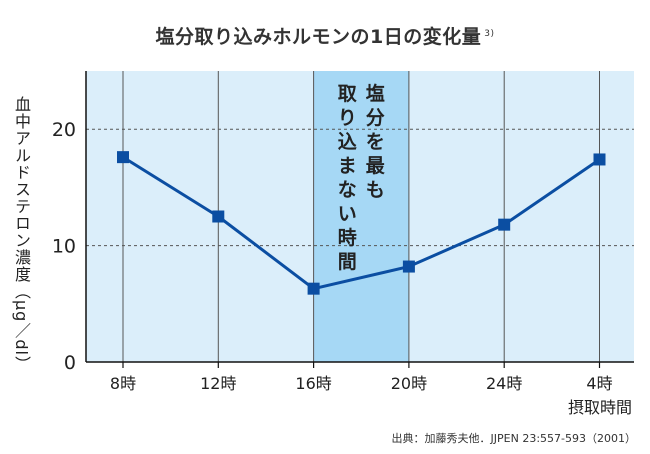 This screenshot has width=650, height=454. What do you see at coordinates (375, 142) in the screenshot?
I see `highlight-label-char: を` at bounding box center [375, 142].